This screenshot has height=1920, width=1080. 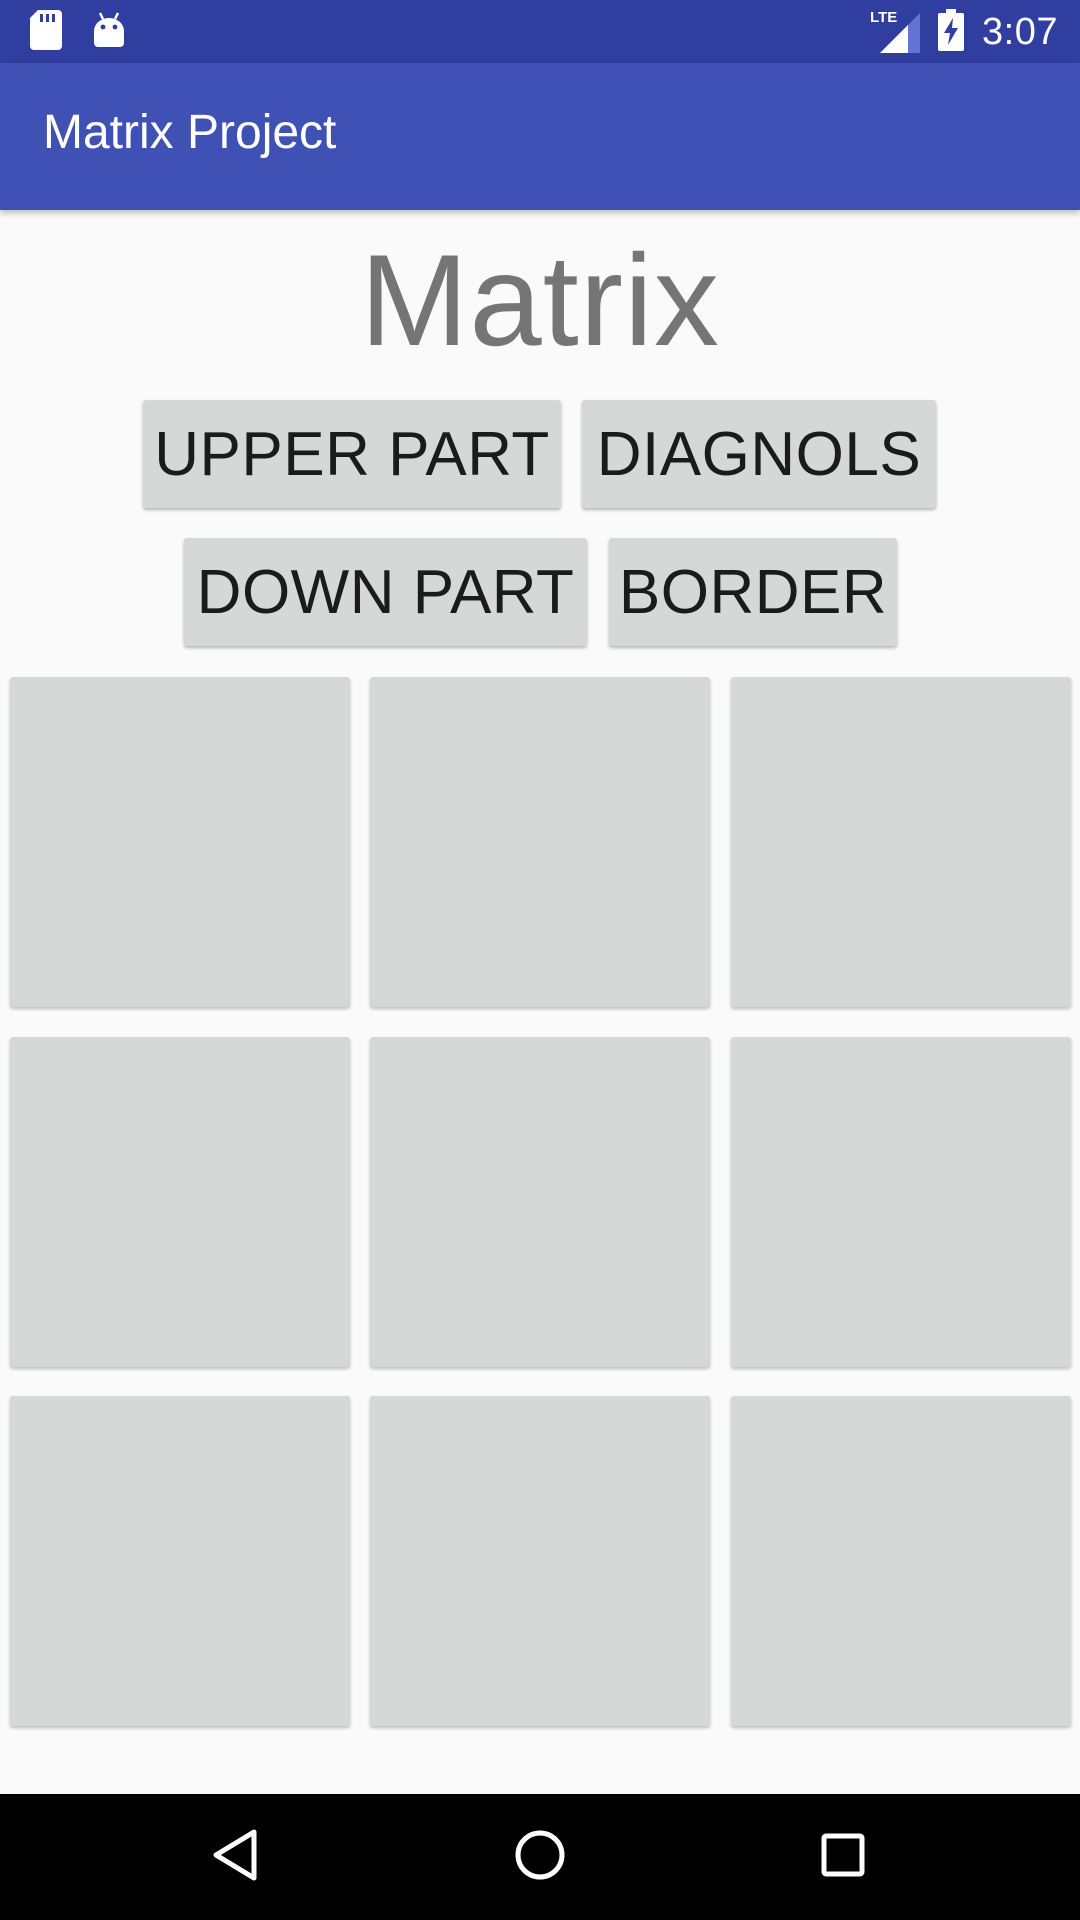 I want to click on app-title: Matrix Project, so click(x=190, y=132).